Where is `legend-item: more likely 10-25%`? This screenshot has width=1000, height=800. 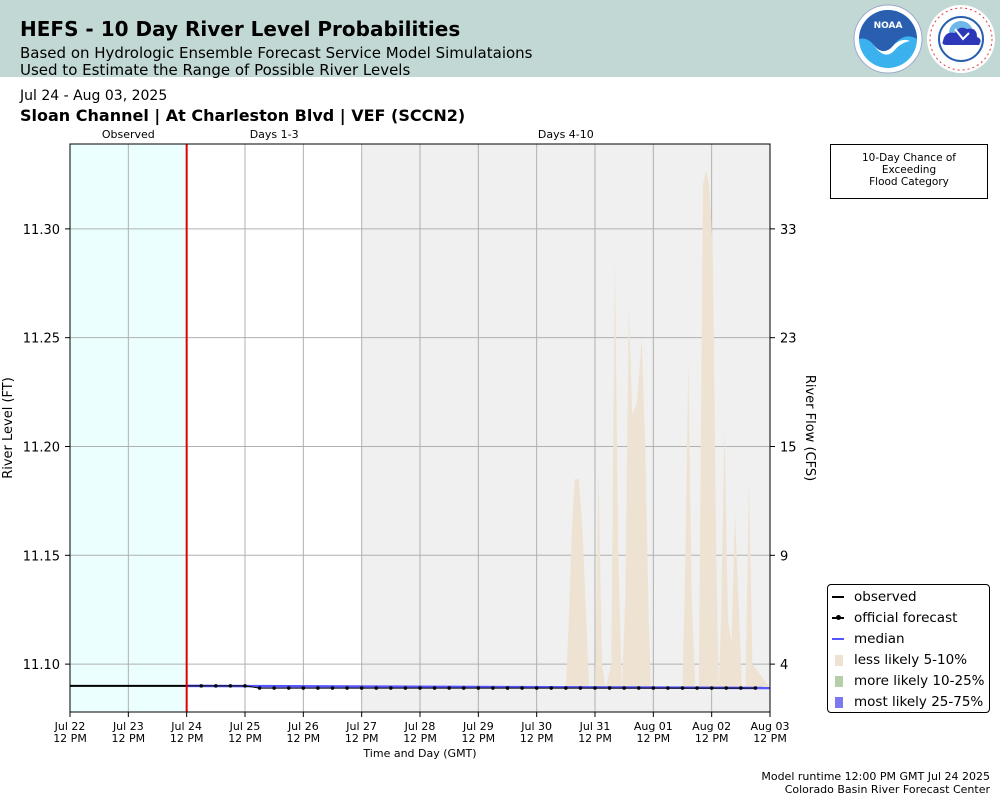
legend-item: more likely 10-25% is located at coordinates (908, 681).